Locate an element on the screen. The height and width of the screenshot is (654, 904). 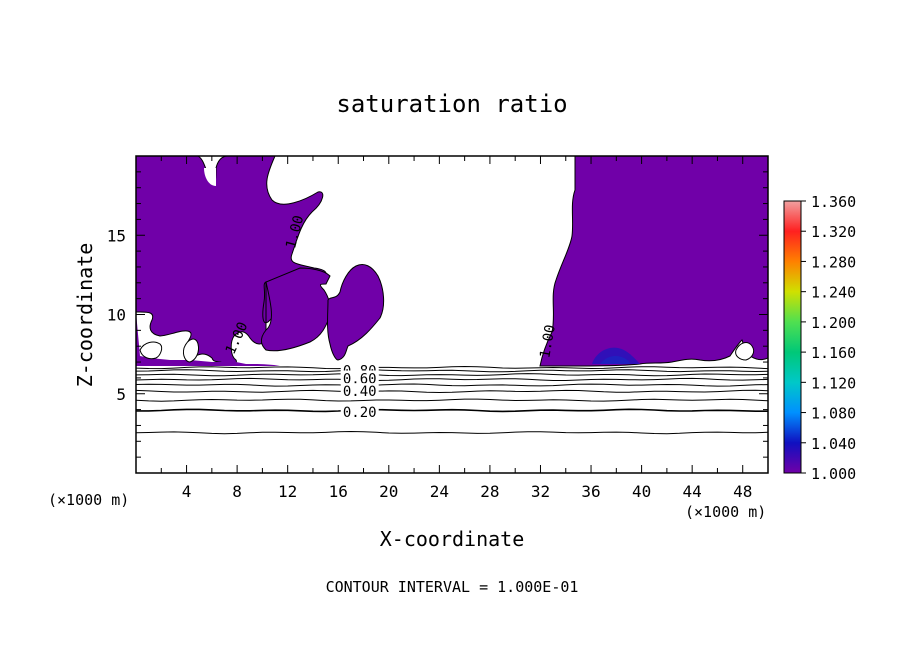
saturated-region-finger is located at coordinates (356, 312).